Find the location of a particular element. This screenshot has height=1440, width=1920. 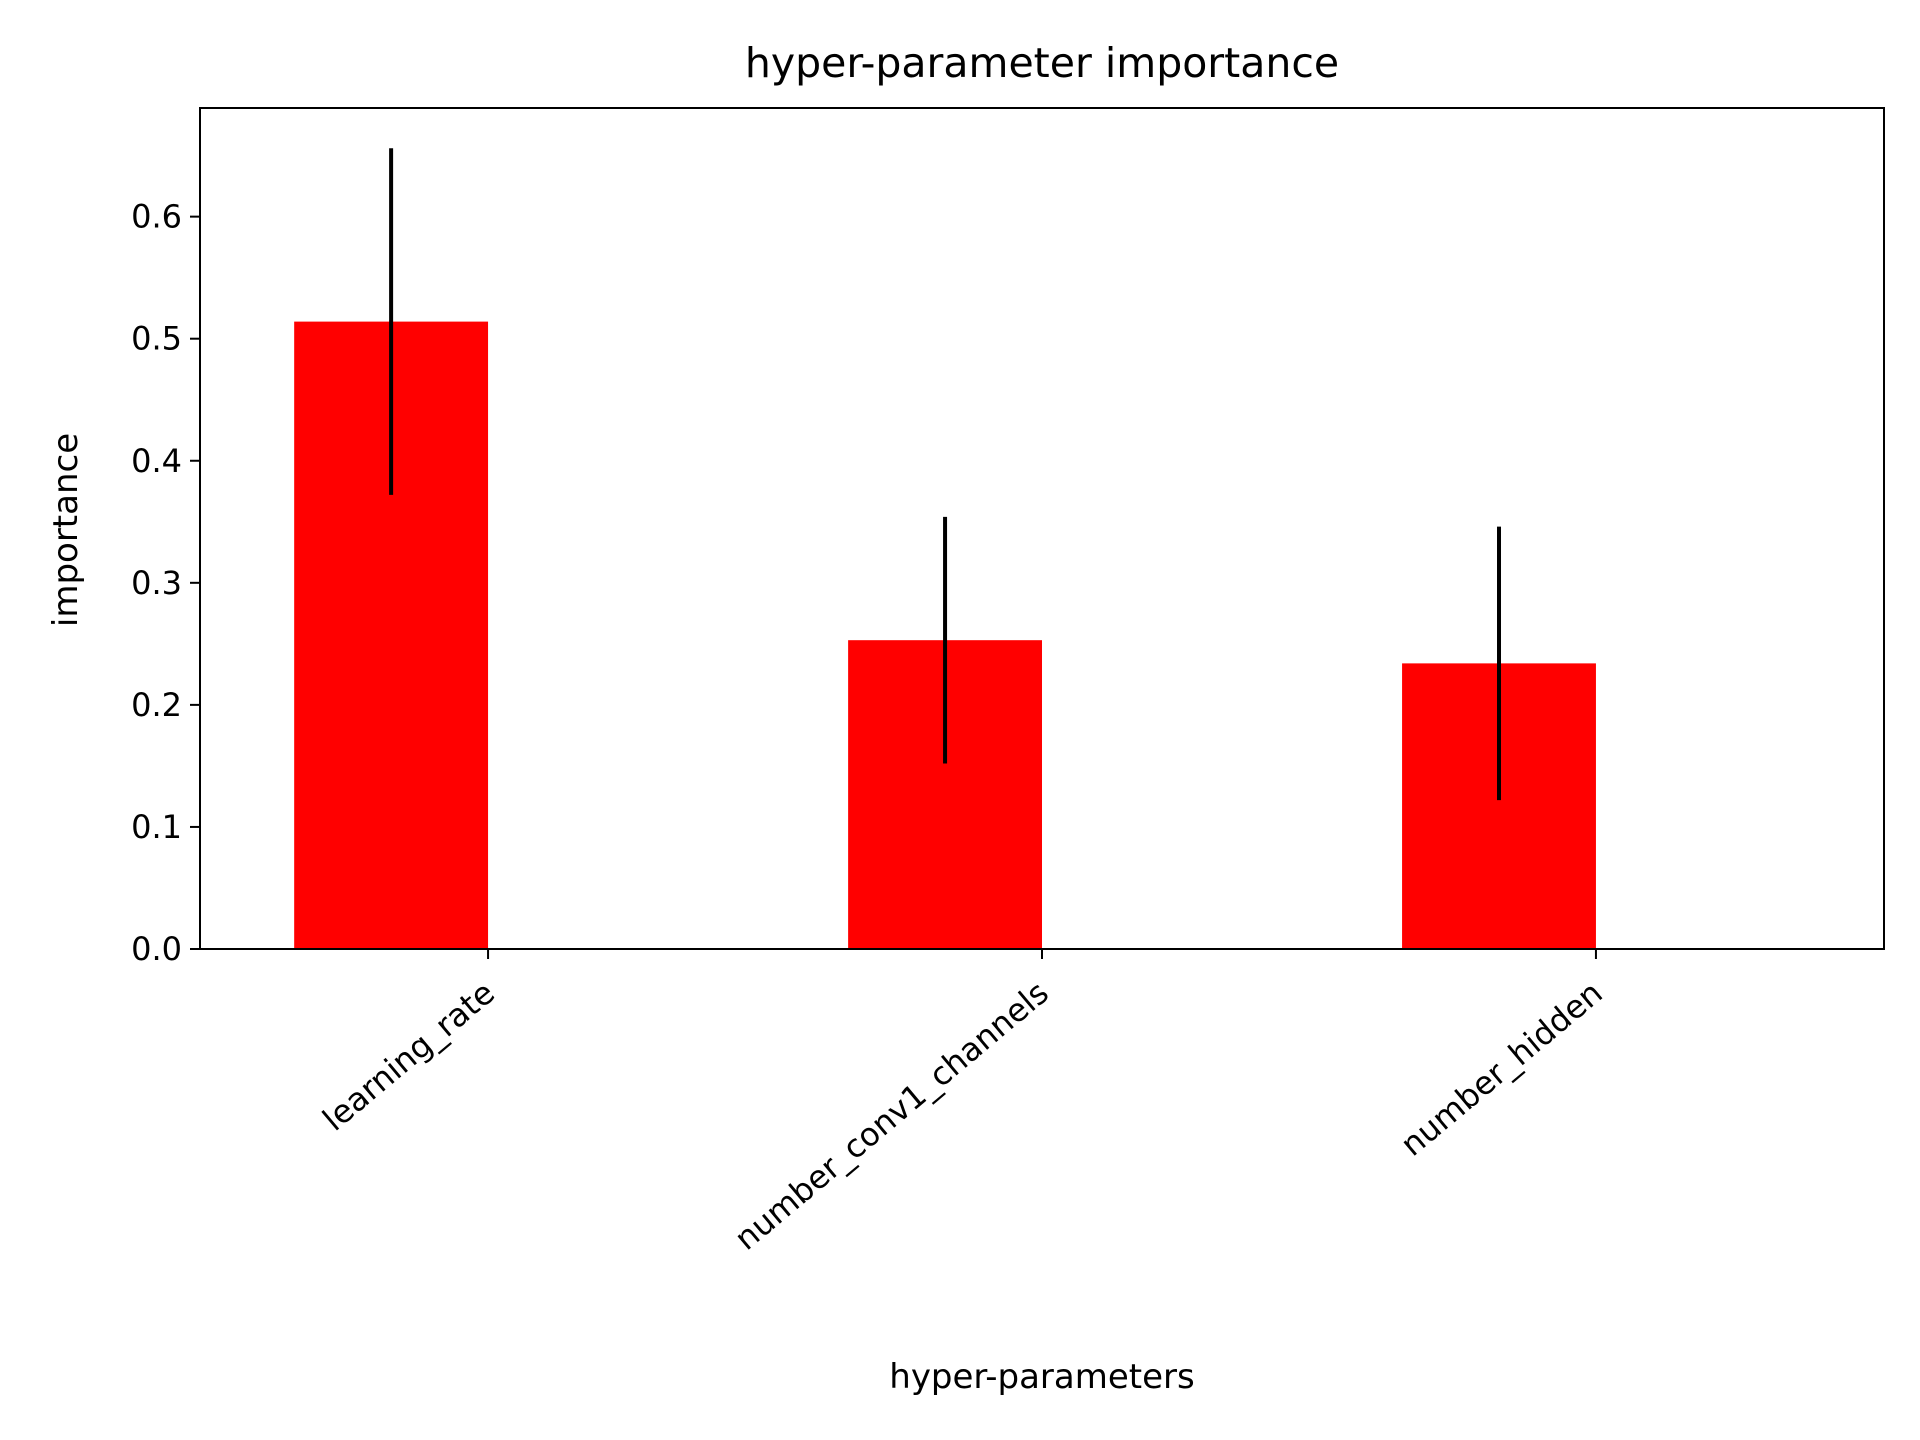

y-tick-label: 0.0 is located at coordinates (156, 949).